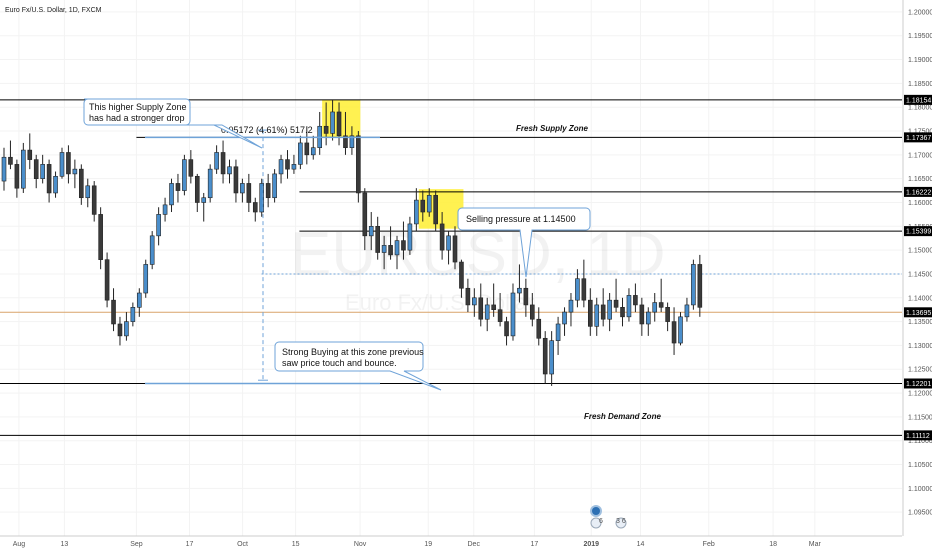  What do you see at coordinates (596, 523) in the screenshot?
I see `event-badge-left` at bounding box center [596, 523].